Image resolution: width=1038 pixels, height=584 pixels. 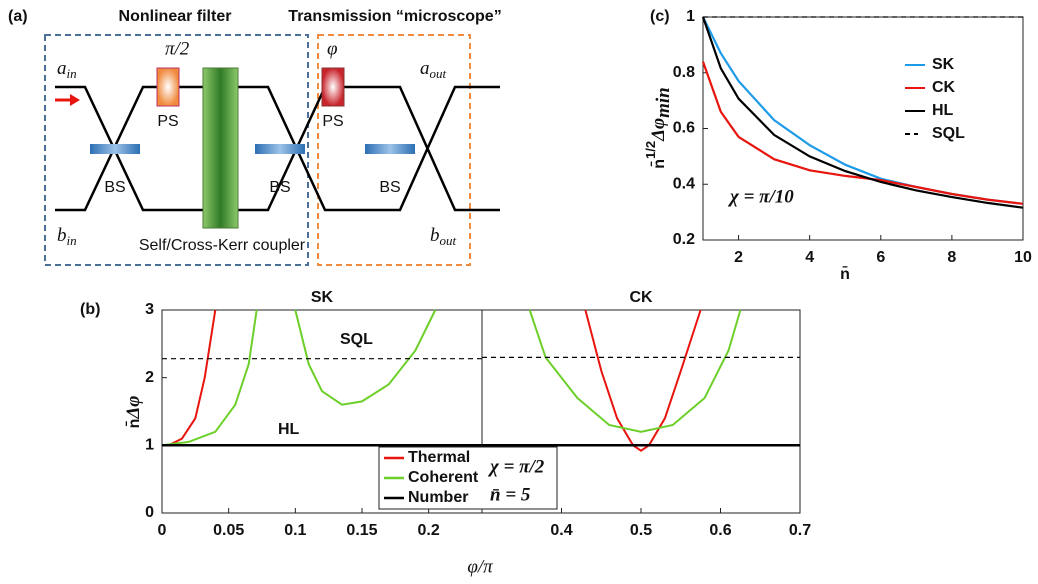 What do you see at coordinates (738, 257) in the screenshot?
I see `x-tick-label: 2` at bounding box center [738, 257].